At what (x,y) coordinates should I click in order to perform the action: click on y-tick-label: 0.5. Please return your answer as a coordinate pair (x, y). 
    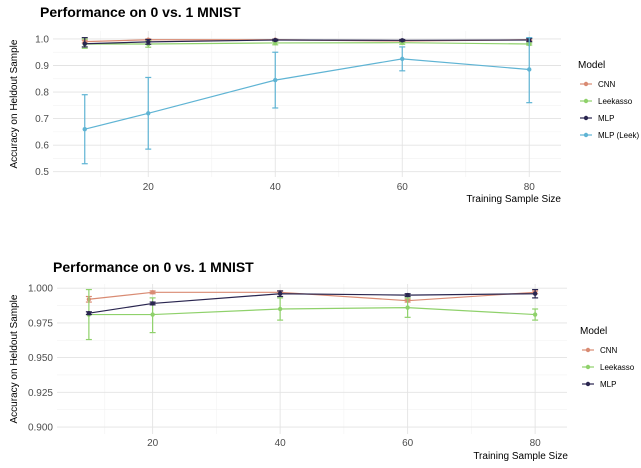
    Looking at the image, I should click on (42, 172).